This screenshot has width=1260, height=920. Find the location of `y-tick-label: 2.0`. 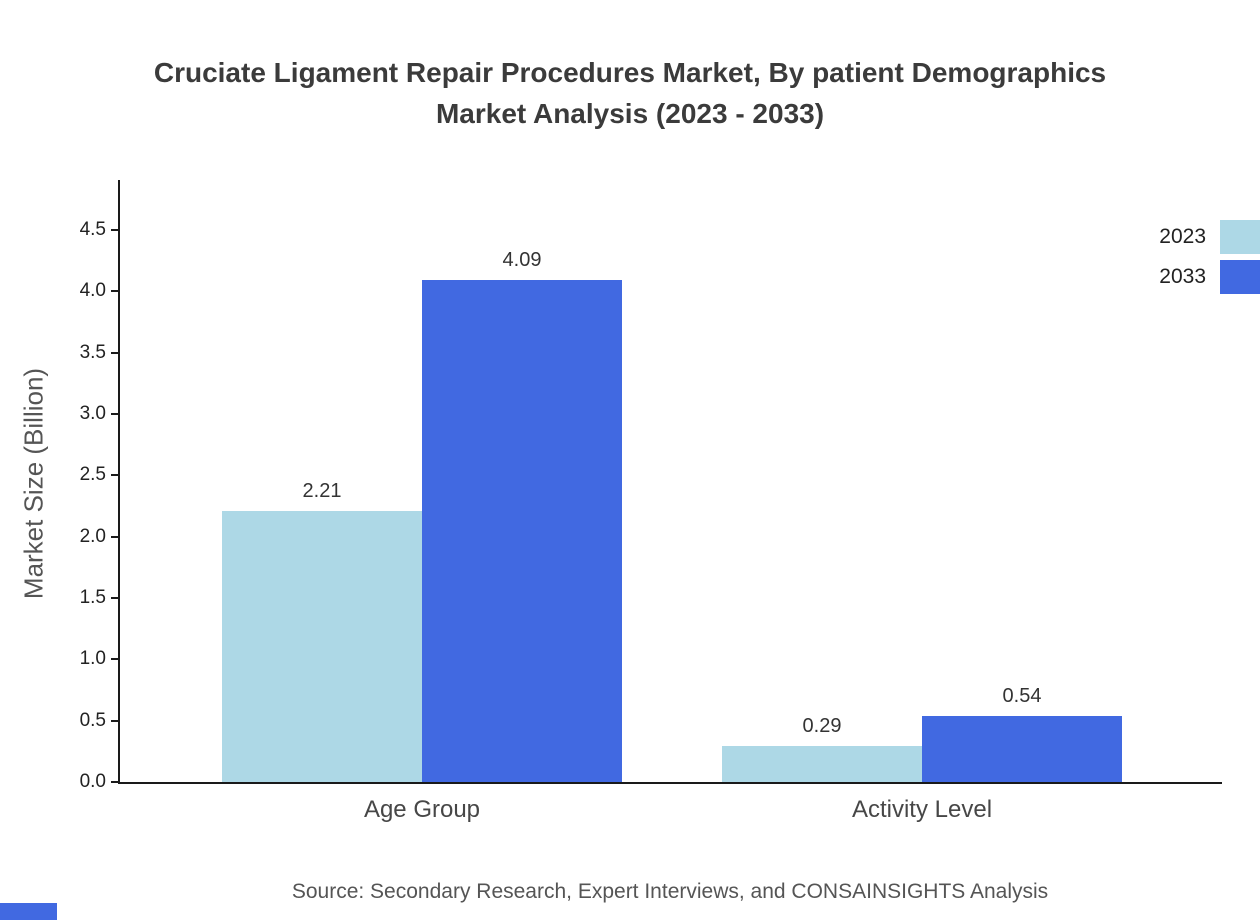

y-tick-label: 2.0 is located at coordinates (92, 536).